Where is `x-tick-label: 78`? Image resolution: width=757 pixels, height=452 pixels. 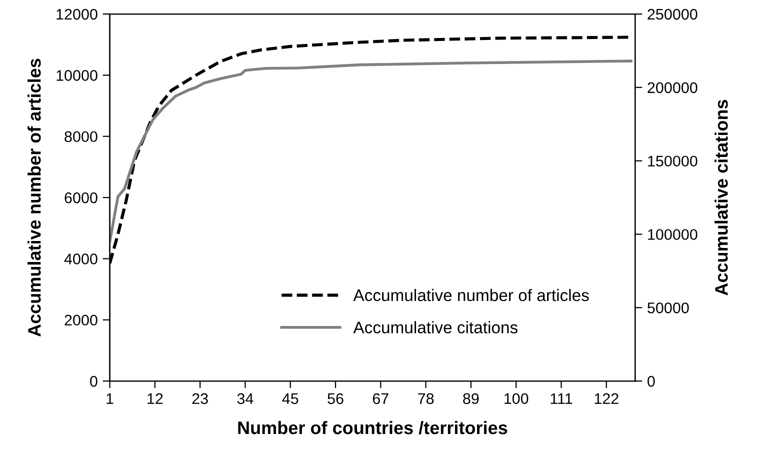
x-tick-label: 78 is located at coordinates (426, 398).